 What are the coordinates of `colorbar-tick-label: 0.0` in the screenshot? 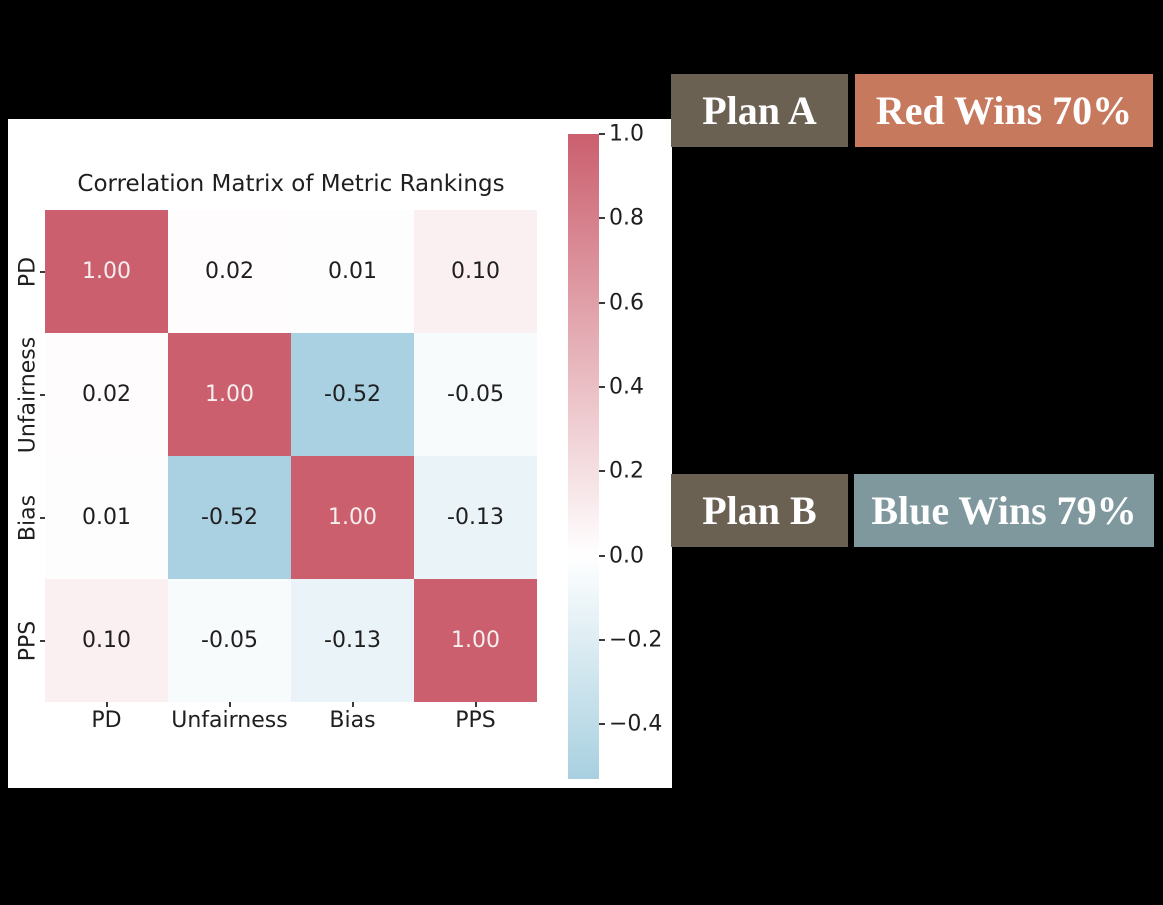 It's located at (626, 556).